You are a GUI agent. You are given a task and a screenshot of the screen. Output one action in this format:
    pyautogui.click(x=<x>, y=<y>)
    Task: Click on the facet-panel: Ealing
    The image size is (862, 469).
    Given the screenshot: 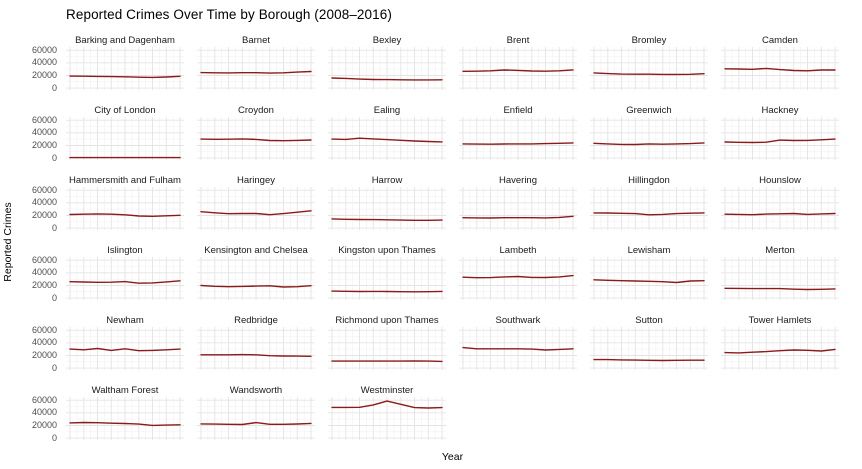 What is the action you would take?
    pyautogui.click(x=387, y=130)
    